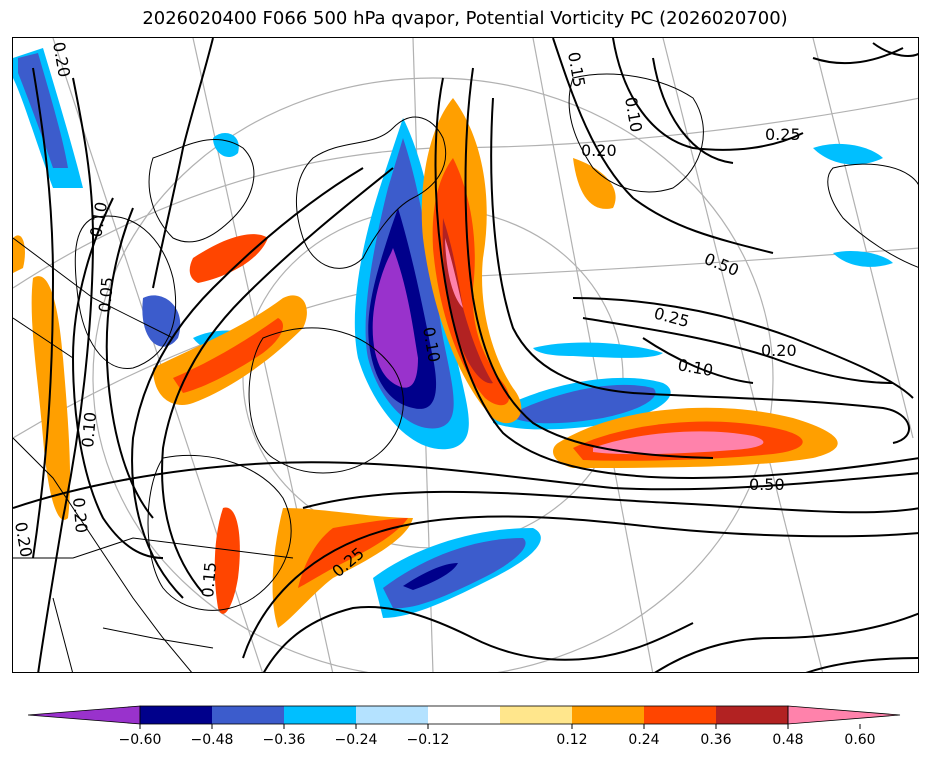  I want to click on contour-label: 0.25, so click(783, 134).